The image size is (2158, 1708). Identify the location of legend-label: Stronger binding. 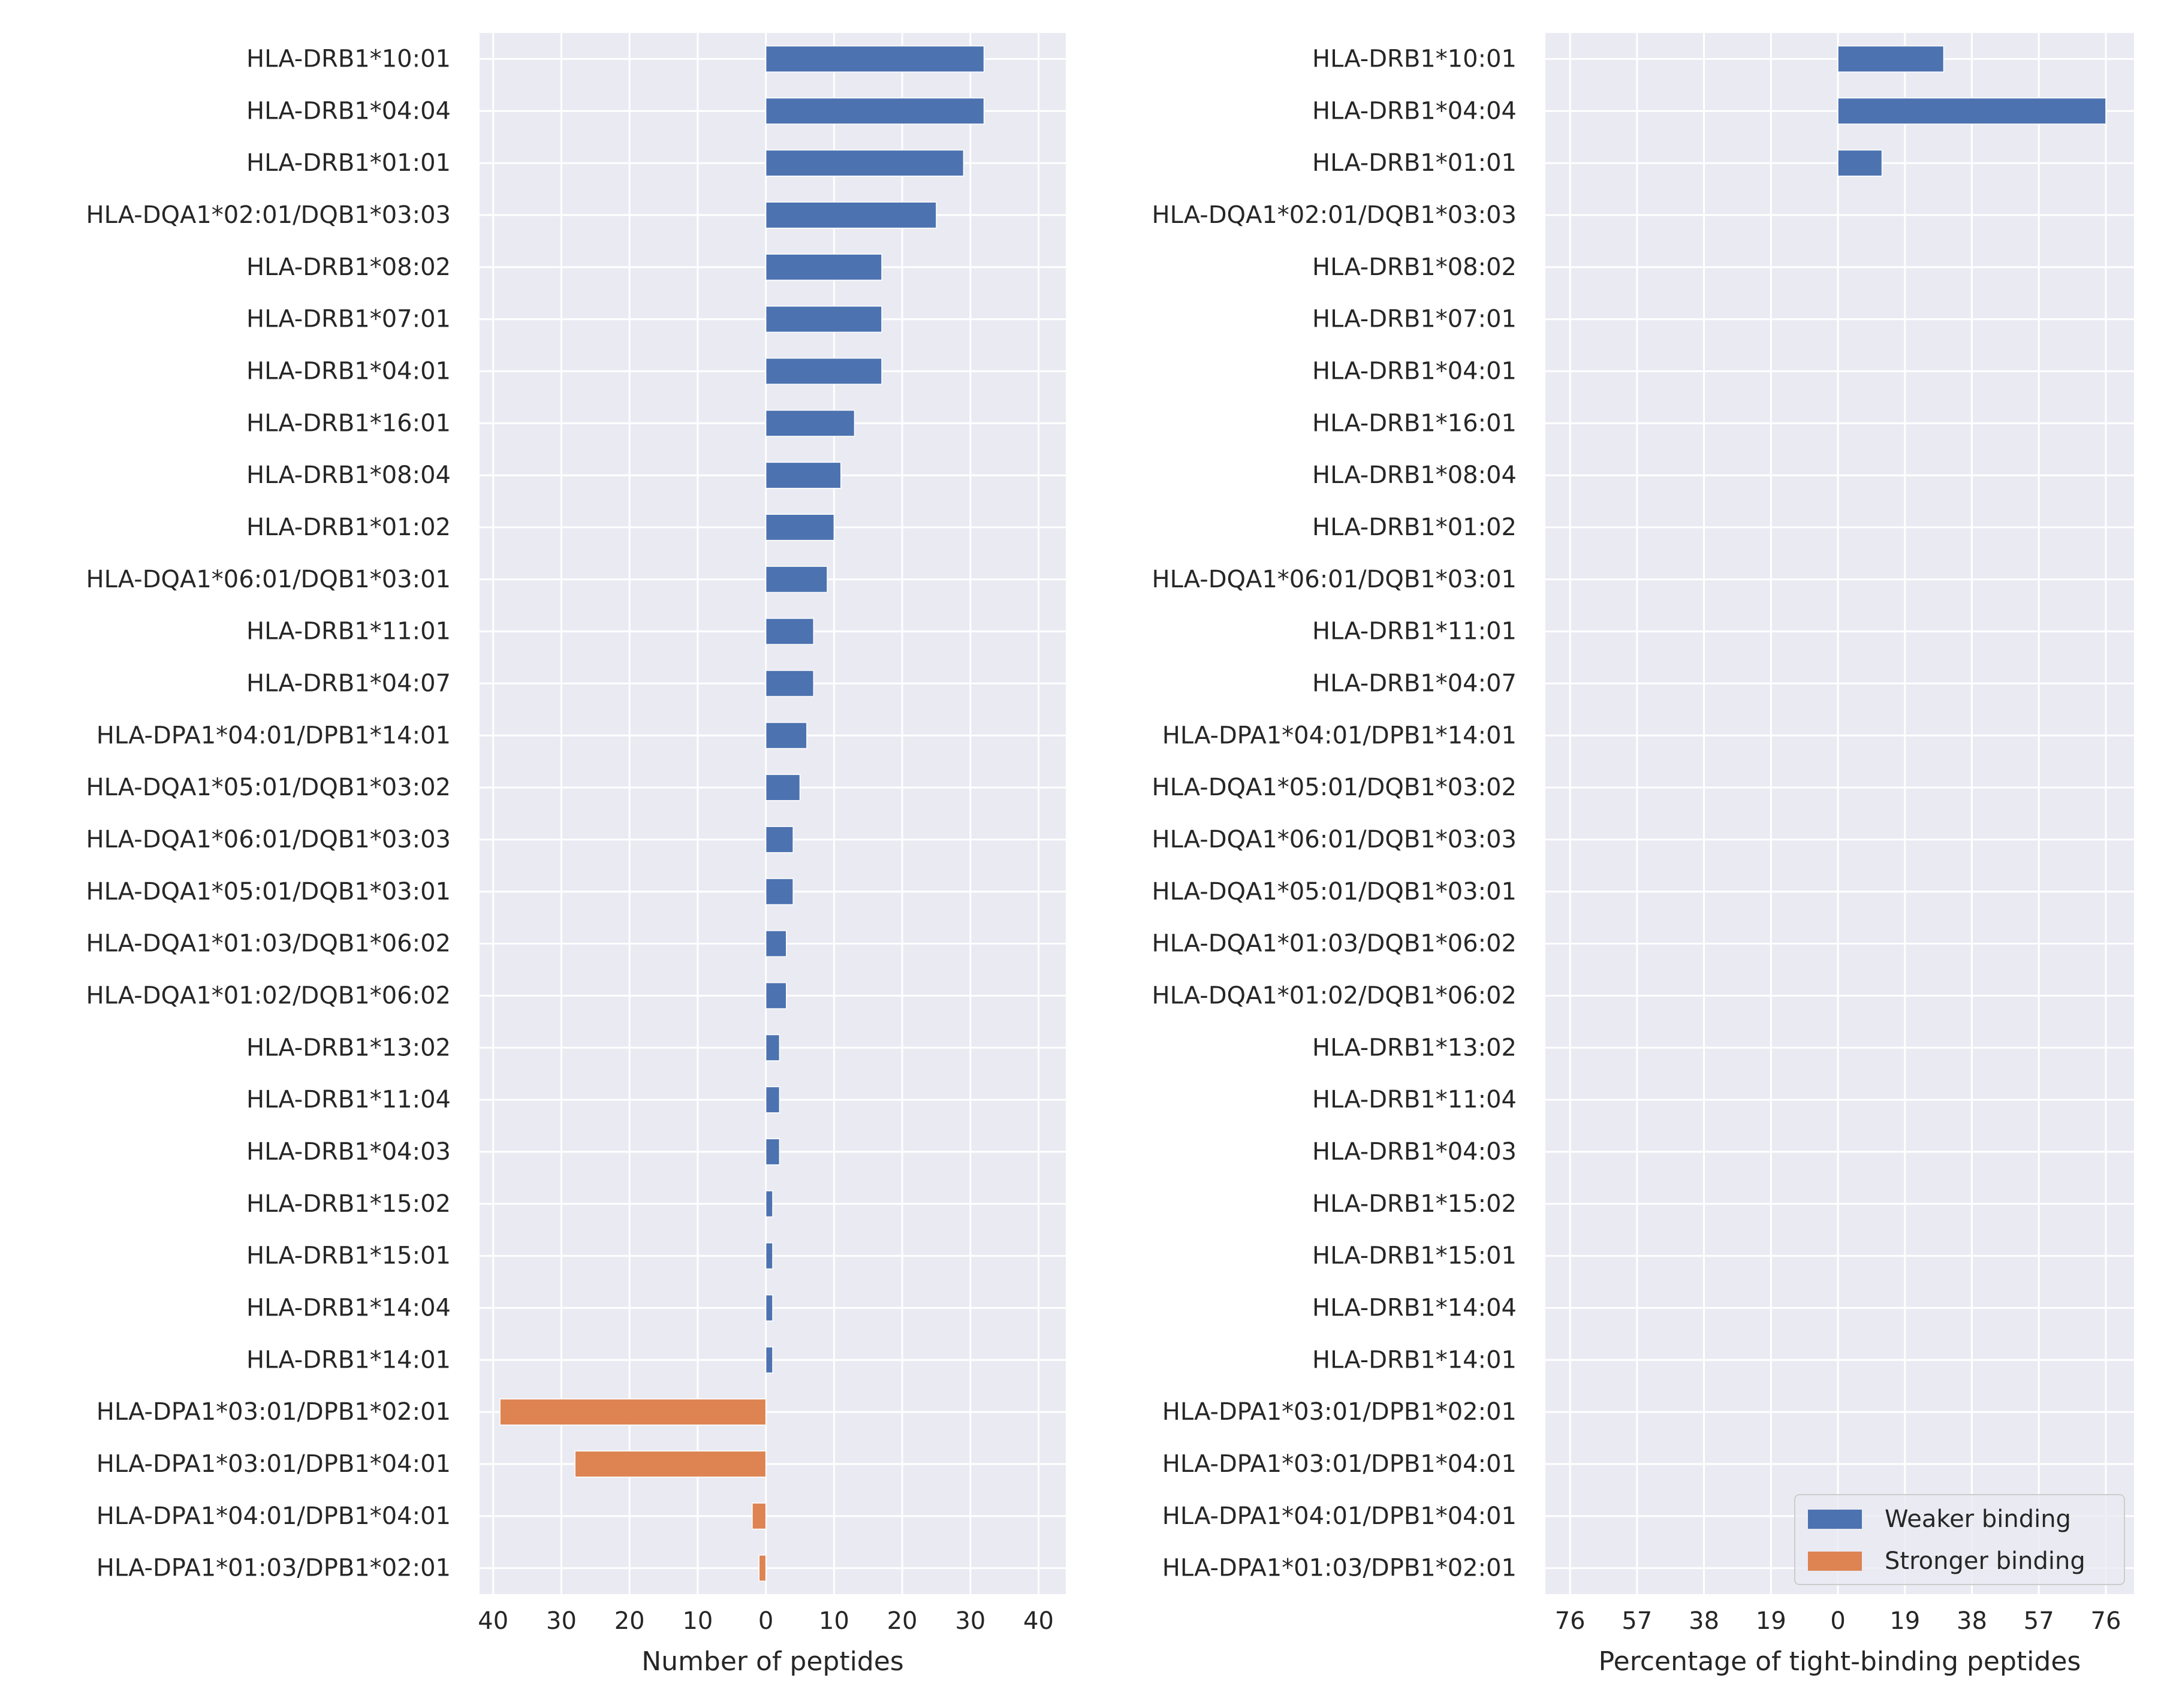
(1985, 1561).